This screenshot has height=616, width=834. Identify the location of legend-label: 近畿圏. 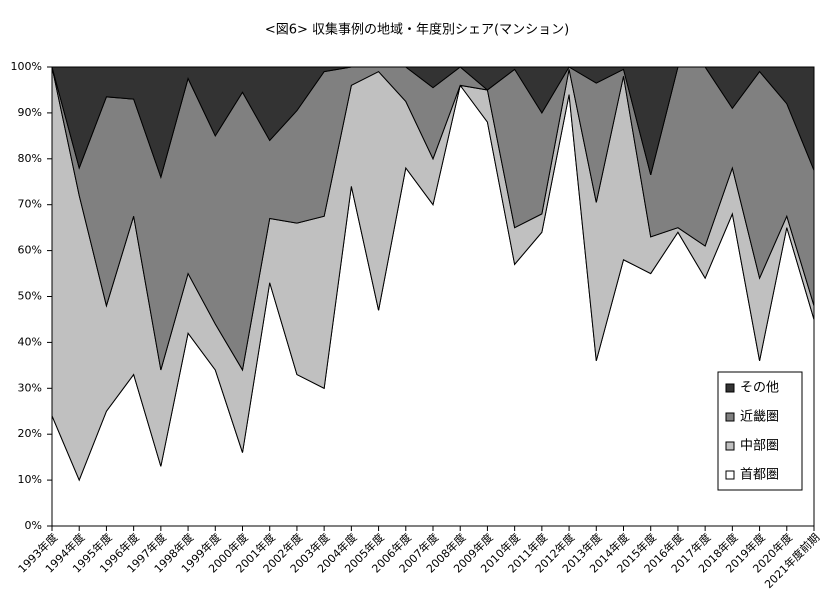
(759, 417).